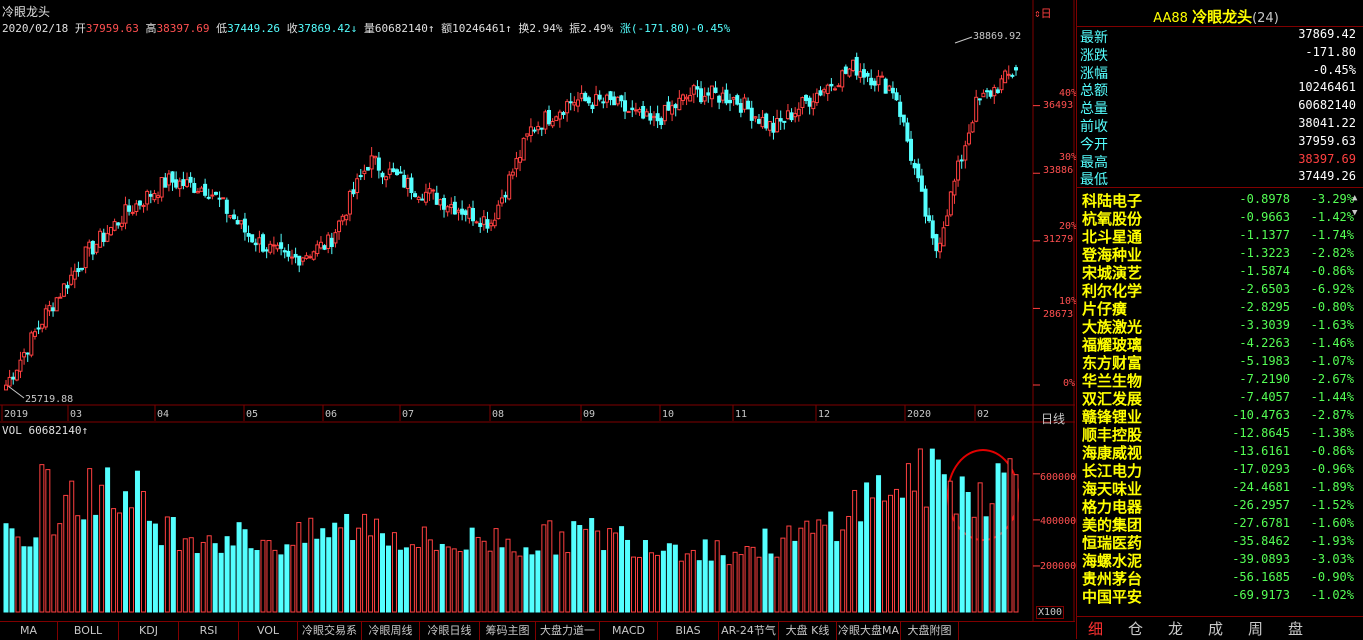  What do you see at coordinates (1096, 629) in the screenshot?
I see `side-tab-detail: 细` at bounding box center [1096, 629].